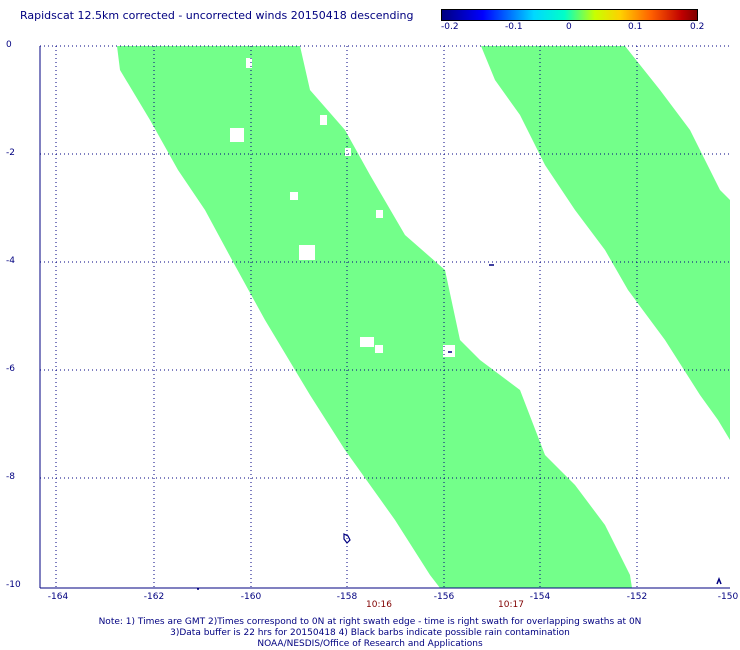  Describe the element at coordinates (10, 153) in the screenshot. I see `lat-label: -2` at that location.